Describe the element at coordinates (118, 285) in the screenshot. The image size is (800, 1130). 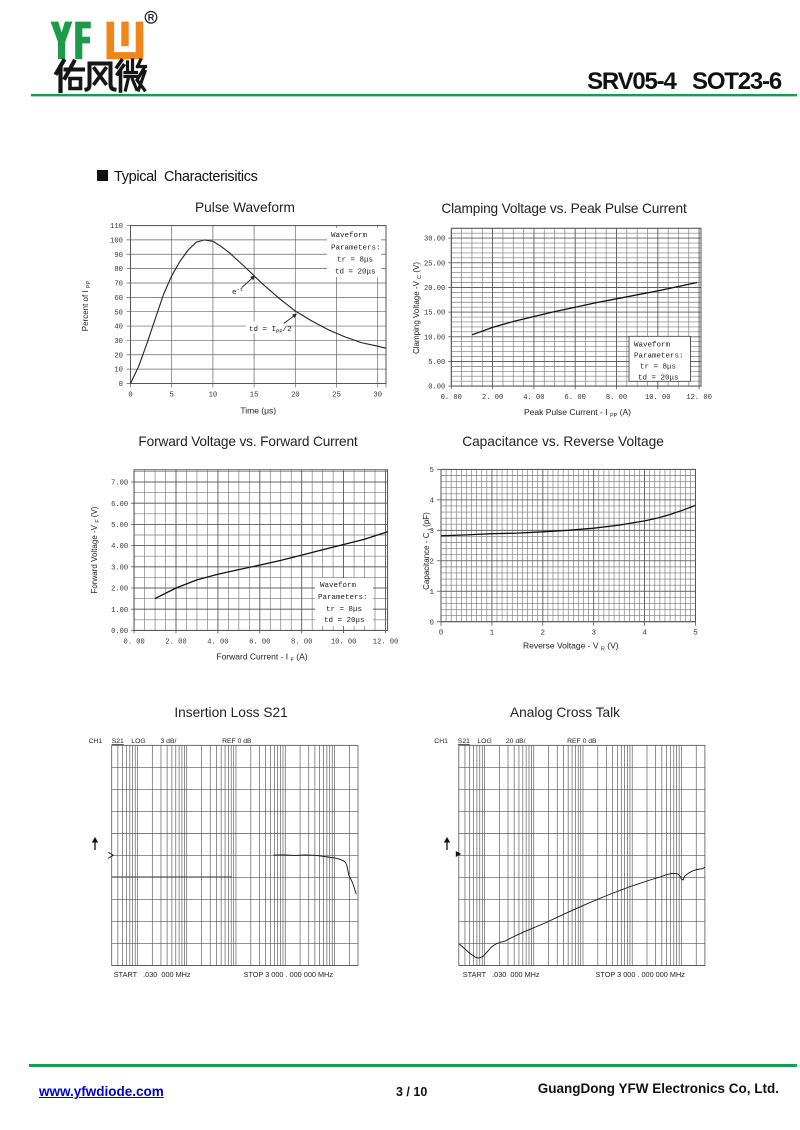
I see `svg-text: 70` at that location.